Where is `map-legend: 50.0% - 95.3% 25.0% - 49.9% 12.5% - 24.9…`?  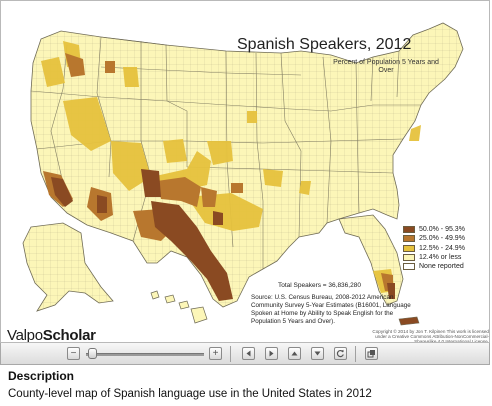 map-legend: 50.0% - 95.3% 25.0% - 49.9% 12.5% - 24.9… is located at coordinates (434, 248).